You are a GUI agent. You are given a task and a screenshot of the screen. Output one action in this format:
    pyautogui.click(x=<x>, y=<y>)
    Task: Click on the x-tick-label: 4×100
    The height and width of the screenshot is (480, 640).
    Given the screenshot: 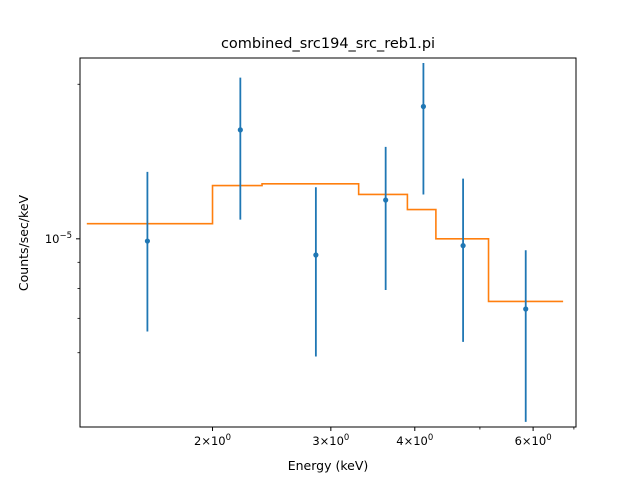 What is the action you would take?
    pyautogui.click(x=414, y=440)
    